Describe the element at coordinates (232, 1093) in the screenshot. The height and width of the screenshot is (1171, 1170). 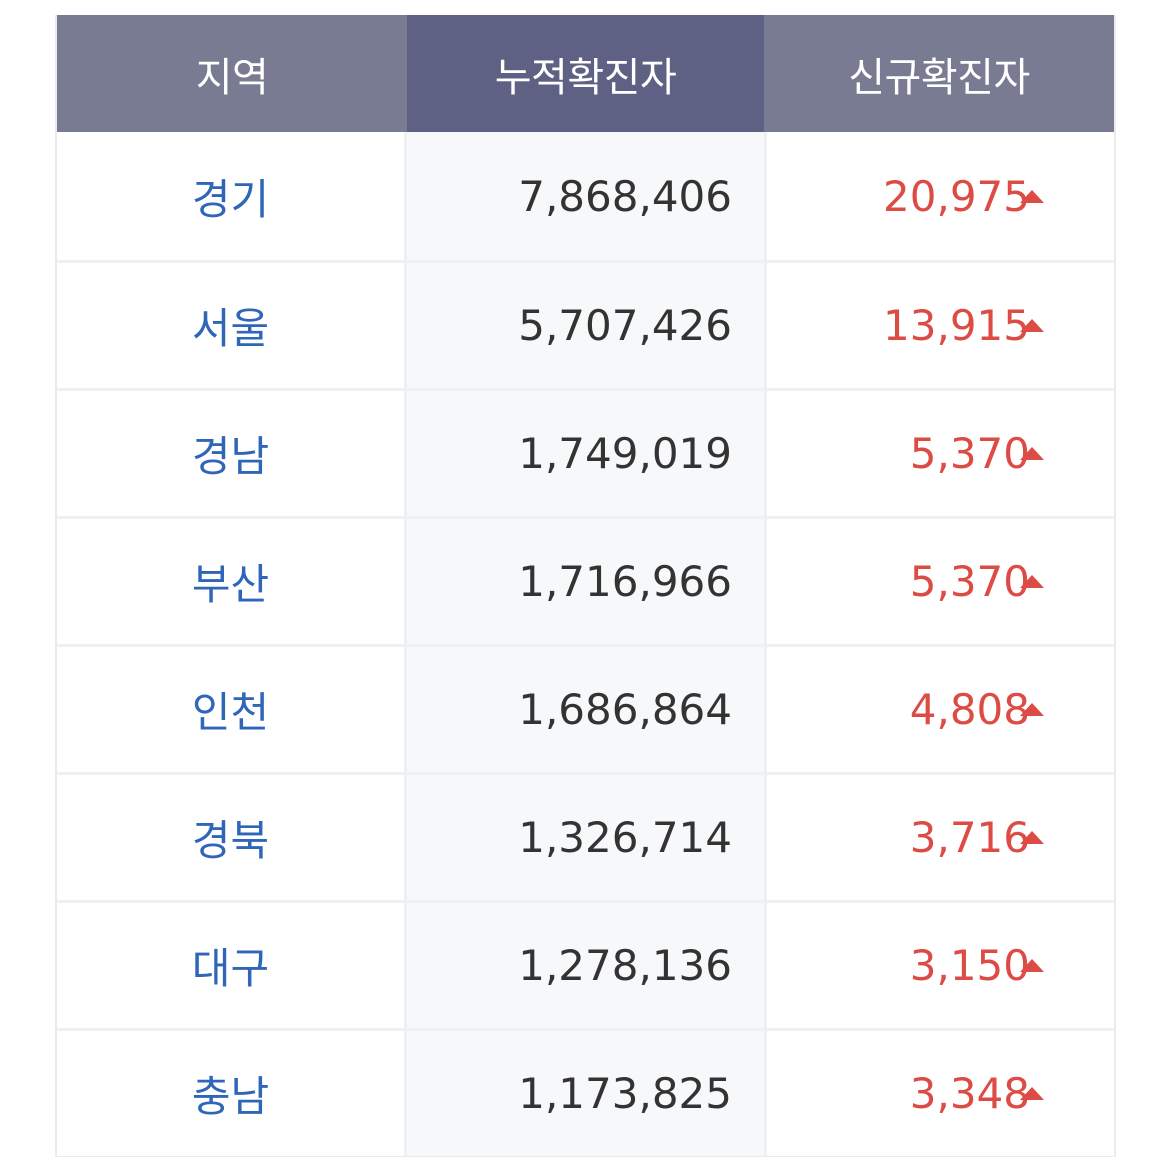
I see `region-cell: 충남` at that location.